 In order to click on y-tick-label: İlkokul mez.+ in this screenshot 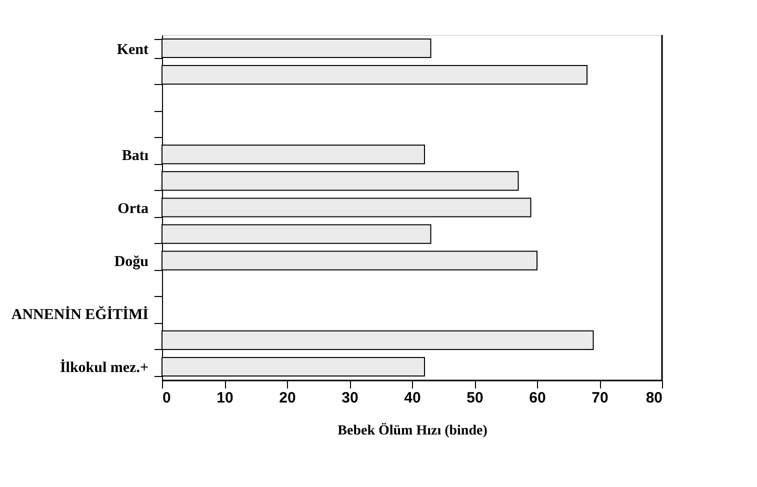, I will do `click(104, 367)`.